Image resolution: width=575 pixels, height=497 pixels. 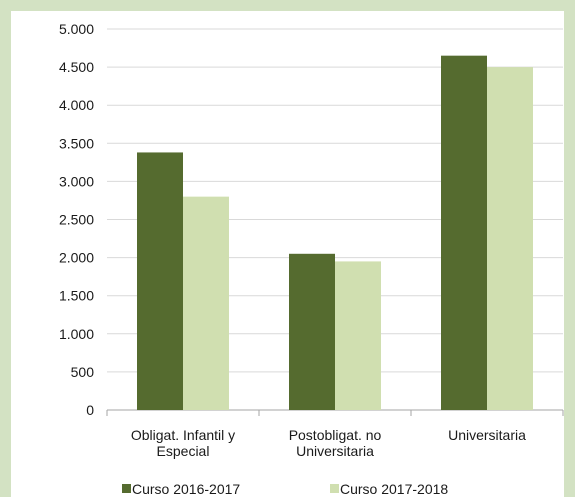 I want to click on y-tick-label: 4.500, so click(x=76, y=67).